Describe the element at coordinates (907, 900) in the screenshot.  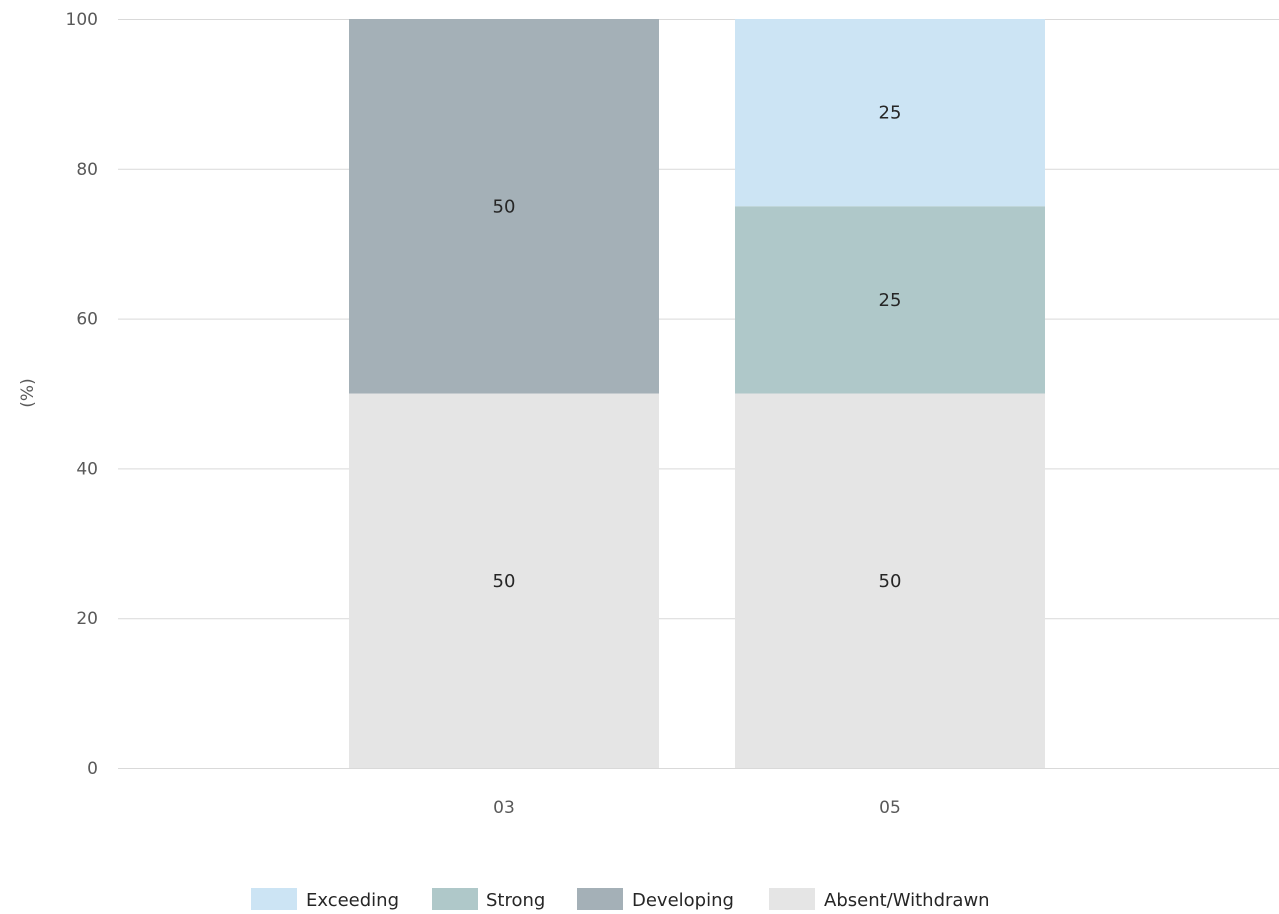
I see `legend-label: Absent/Withdrawn` at that location.